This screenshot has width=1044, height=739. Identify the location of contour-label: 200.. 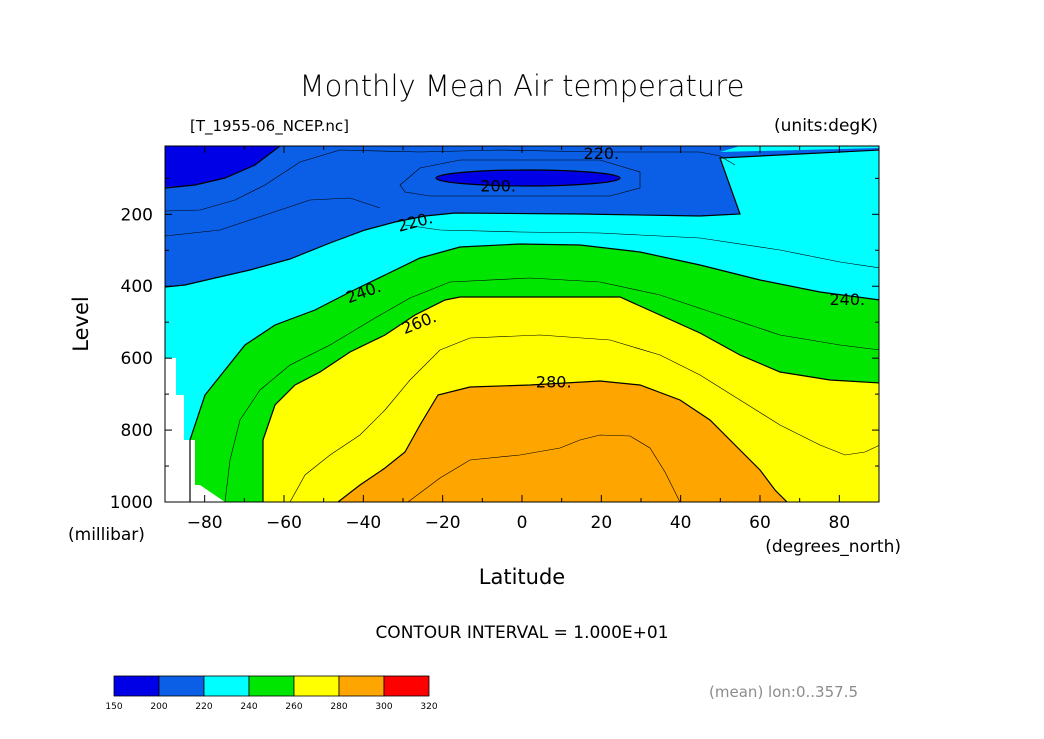
(498, 186).